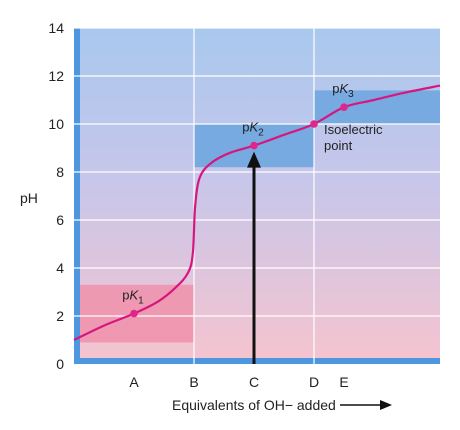  Describe the element at coordinates (366, 405) in the screenshot. I see `x-axis-arrow` at that location.